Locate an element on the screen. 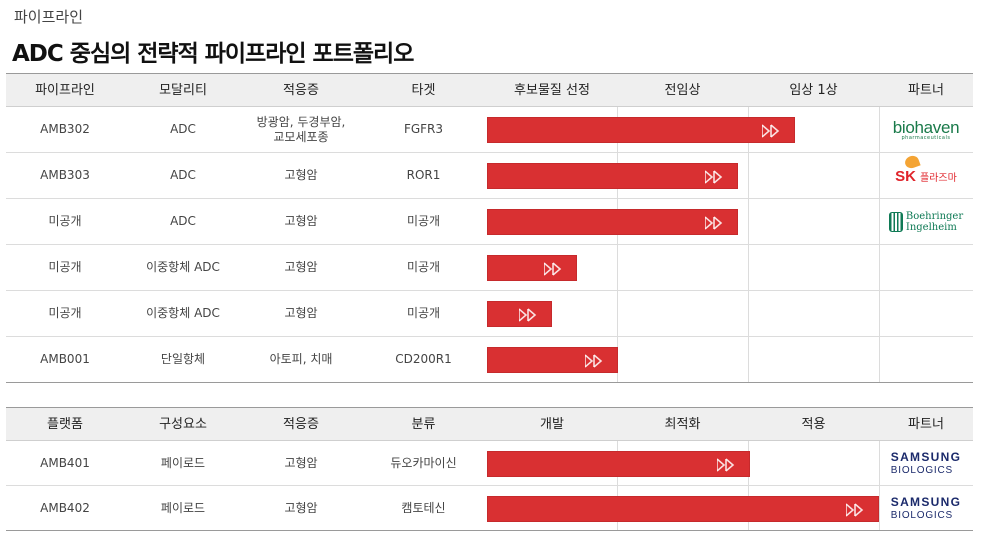  pipeline-cell-name: AMB303 is located at coordinates (65, 175).